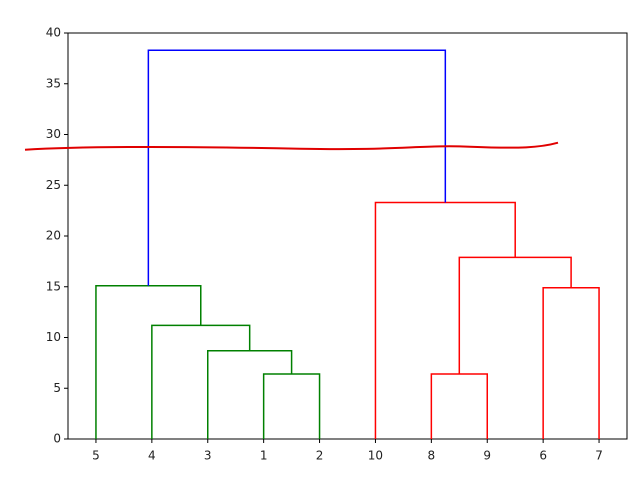  I want to click on x-tick-label: 2, so click(320, 456).